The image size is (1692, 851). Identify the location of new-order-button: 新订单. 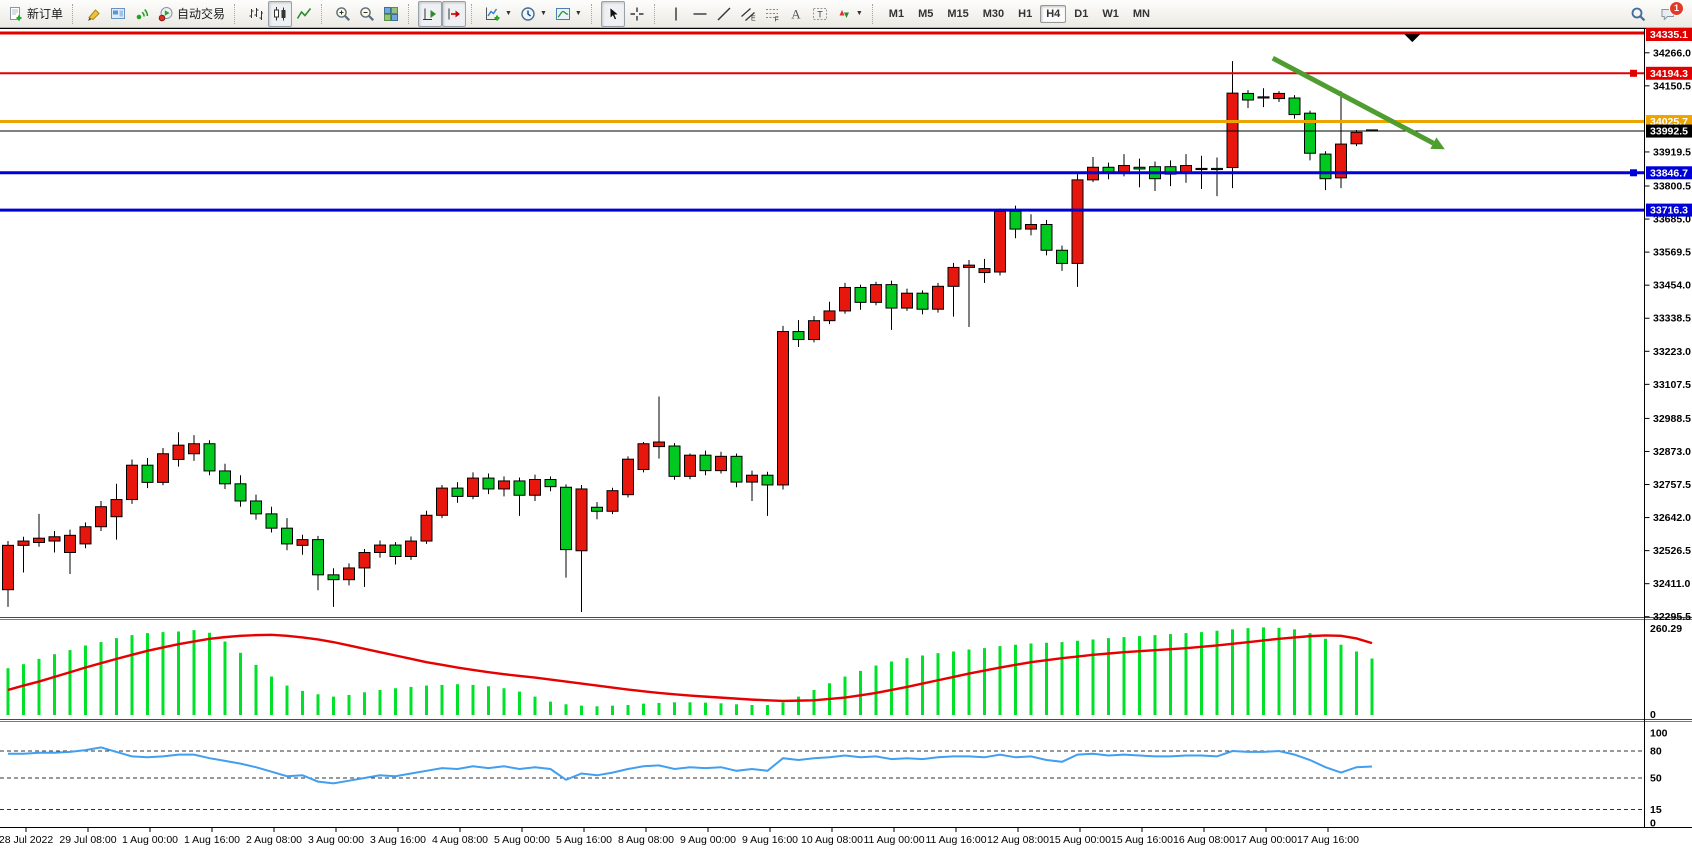
(35, 14).